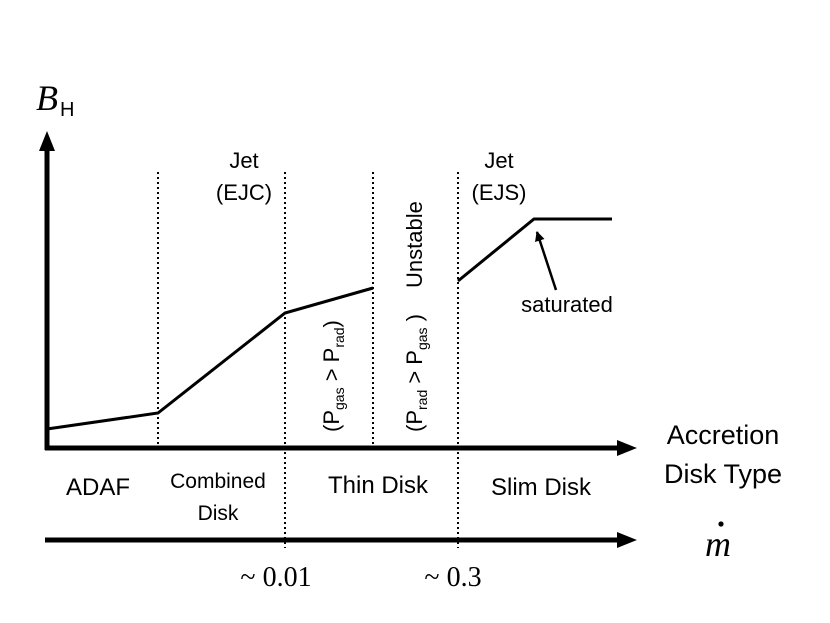  What do you see at coordinates (47, 141) in the screenshot?
I see `y-axis-arrowhead` at bounding box center [47, 141].